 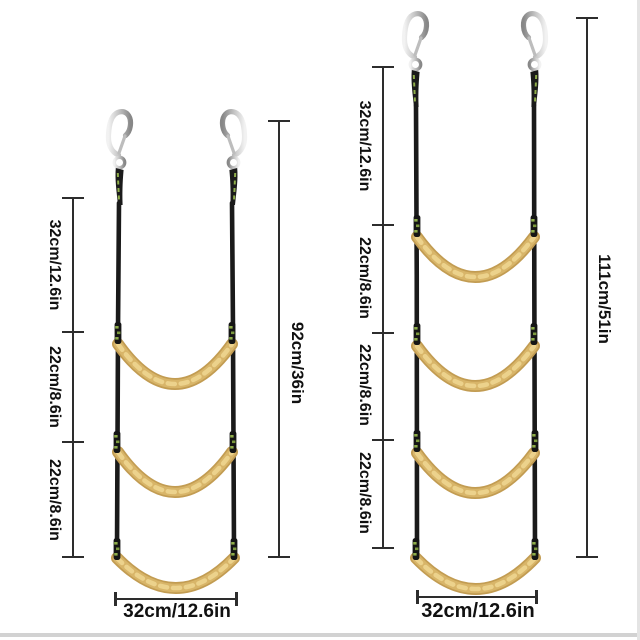 What do you see at coordinates (279, 339) in the screenshot?
I see `small-ladder-total-dim-line` at bounding box center [279, 339].